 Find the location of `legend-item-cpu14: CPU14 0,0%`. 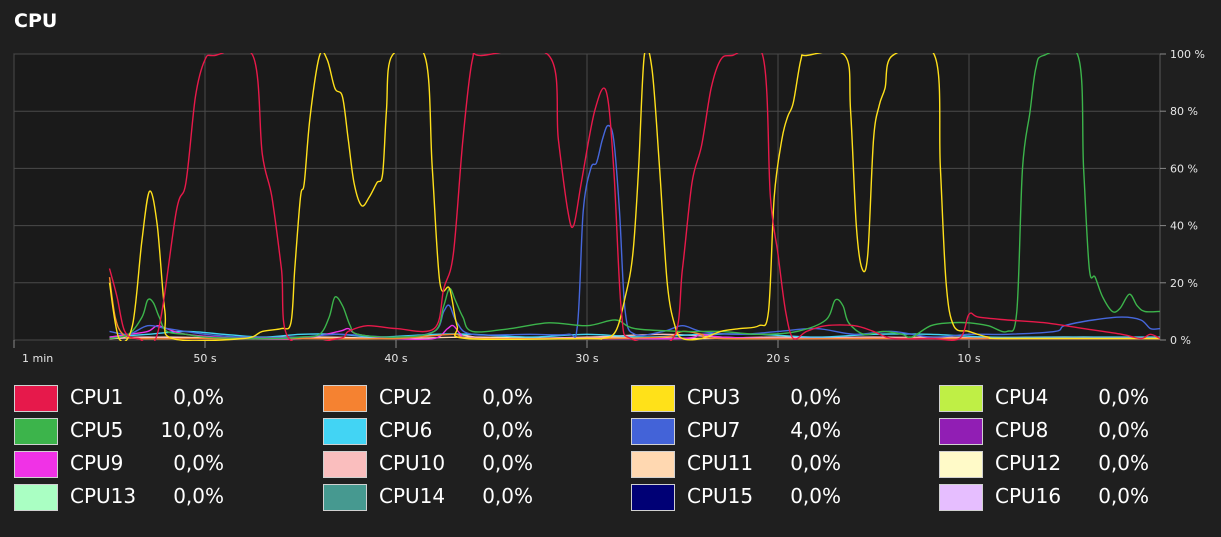

legend-item-cpu14: CPU14 0,0% is located at coordinates (443, 497).